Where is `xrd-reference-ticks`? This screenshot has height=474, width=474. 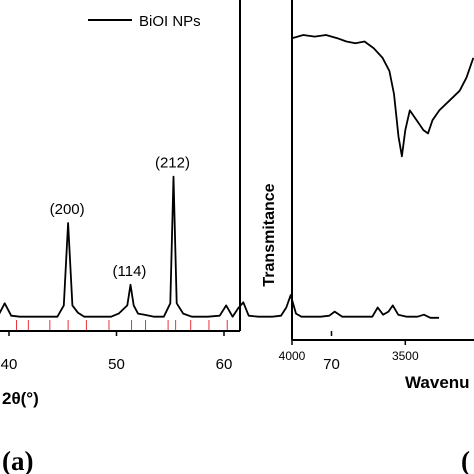
xrd-reference-ticks is located at coordinates (122, 325).